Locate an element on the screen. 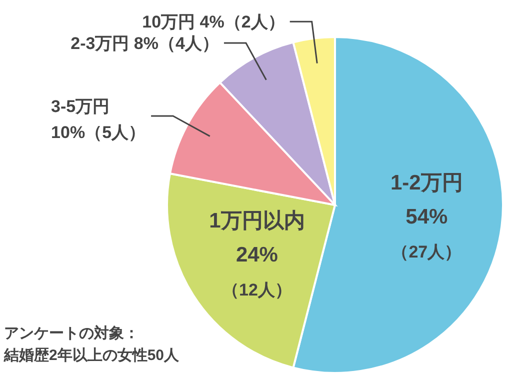  data-label: 24%（12人） is located at coordinates (257, 272).